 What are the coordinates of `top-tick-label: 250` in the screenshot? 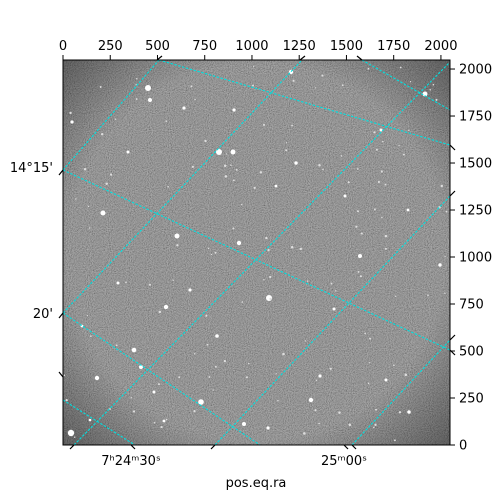 It's located at (110, 46).